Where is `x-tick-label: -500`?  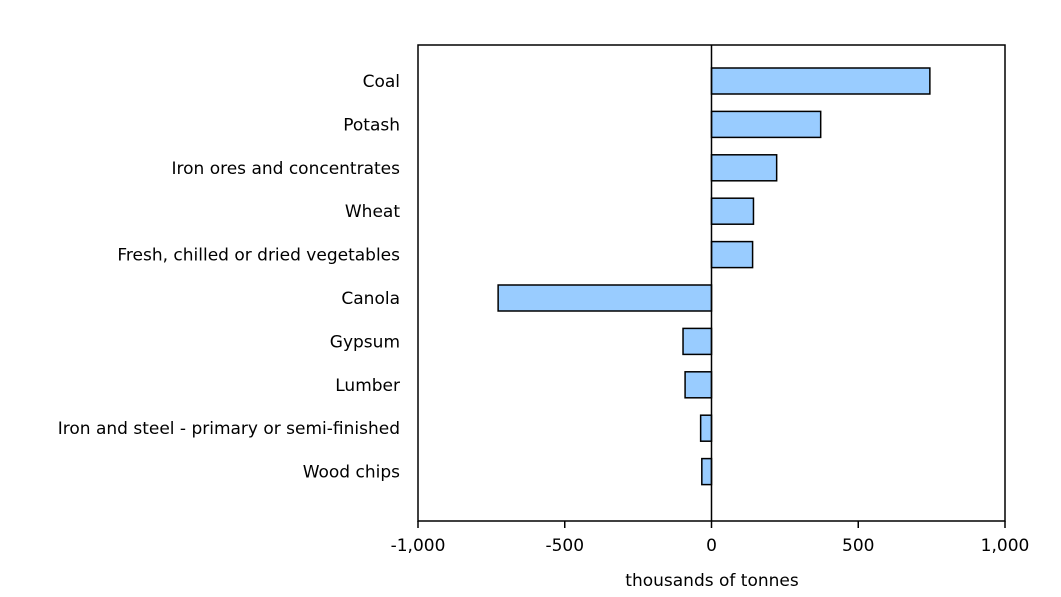
x-tick-label: -500 is located at coordinates (564, 546).